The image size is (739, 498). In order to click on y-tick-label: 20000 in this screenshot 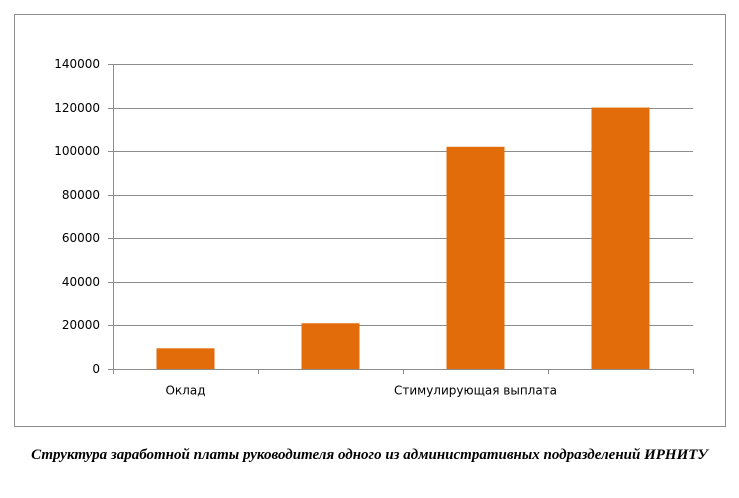, I will do `click(81, 325)`.